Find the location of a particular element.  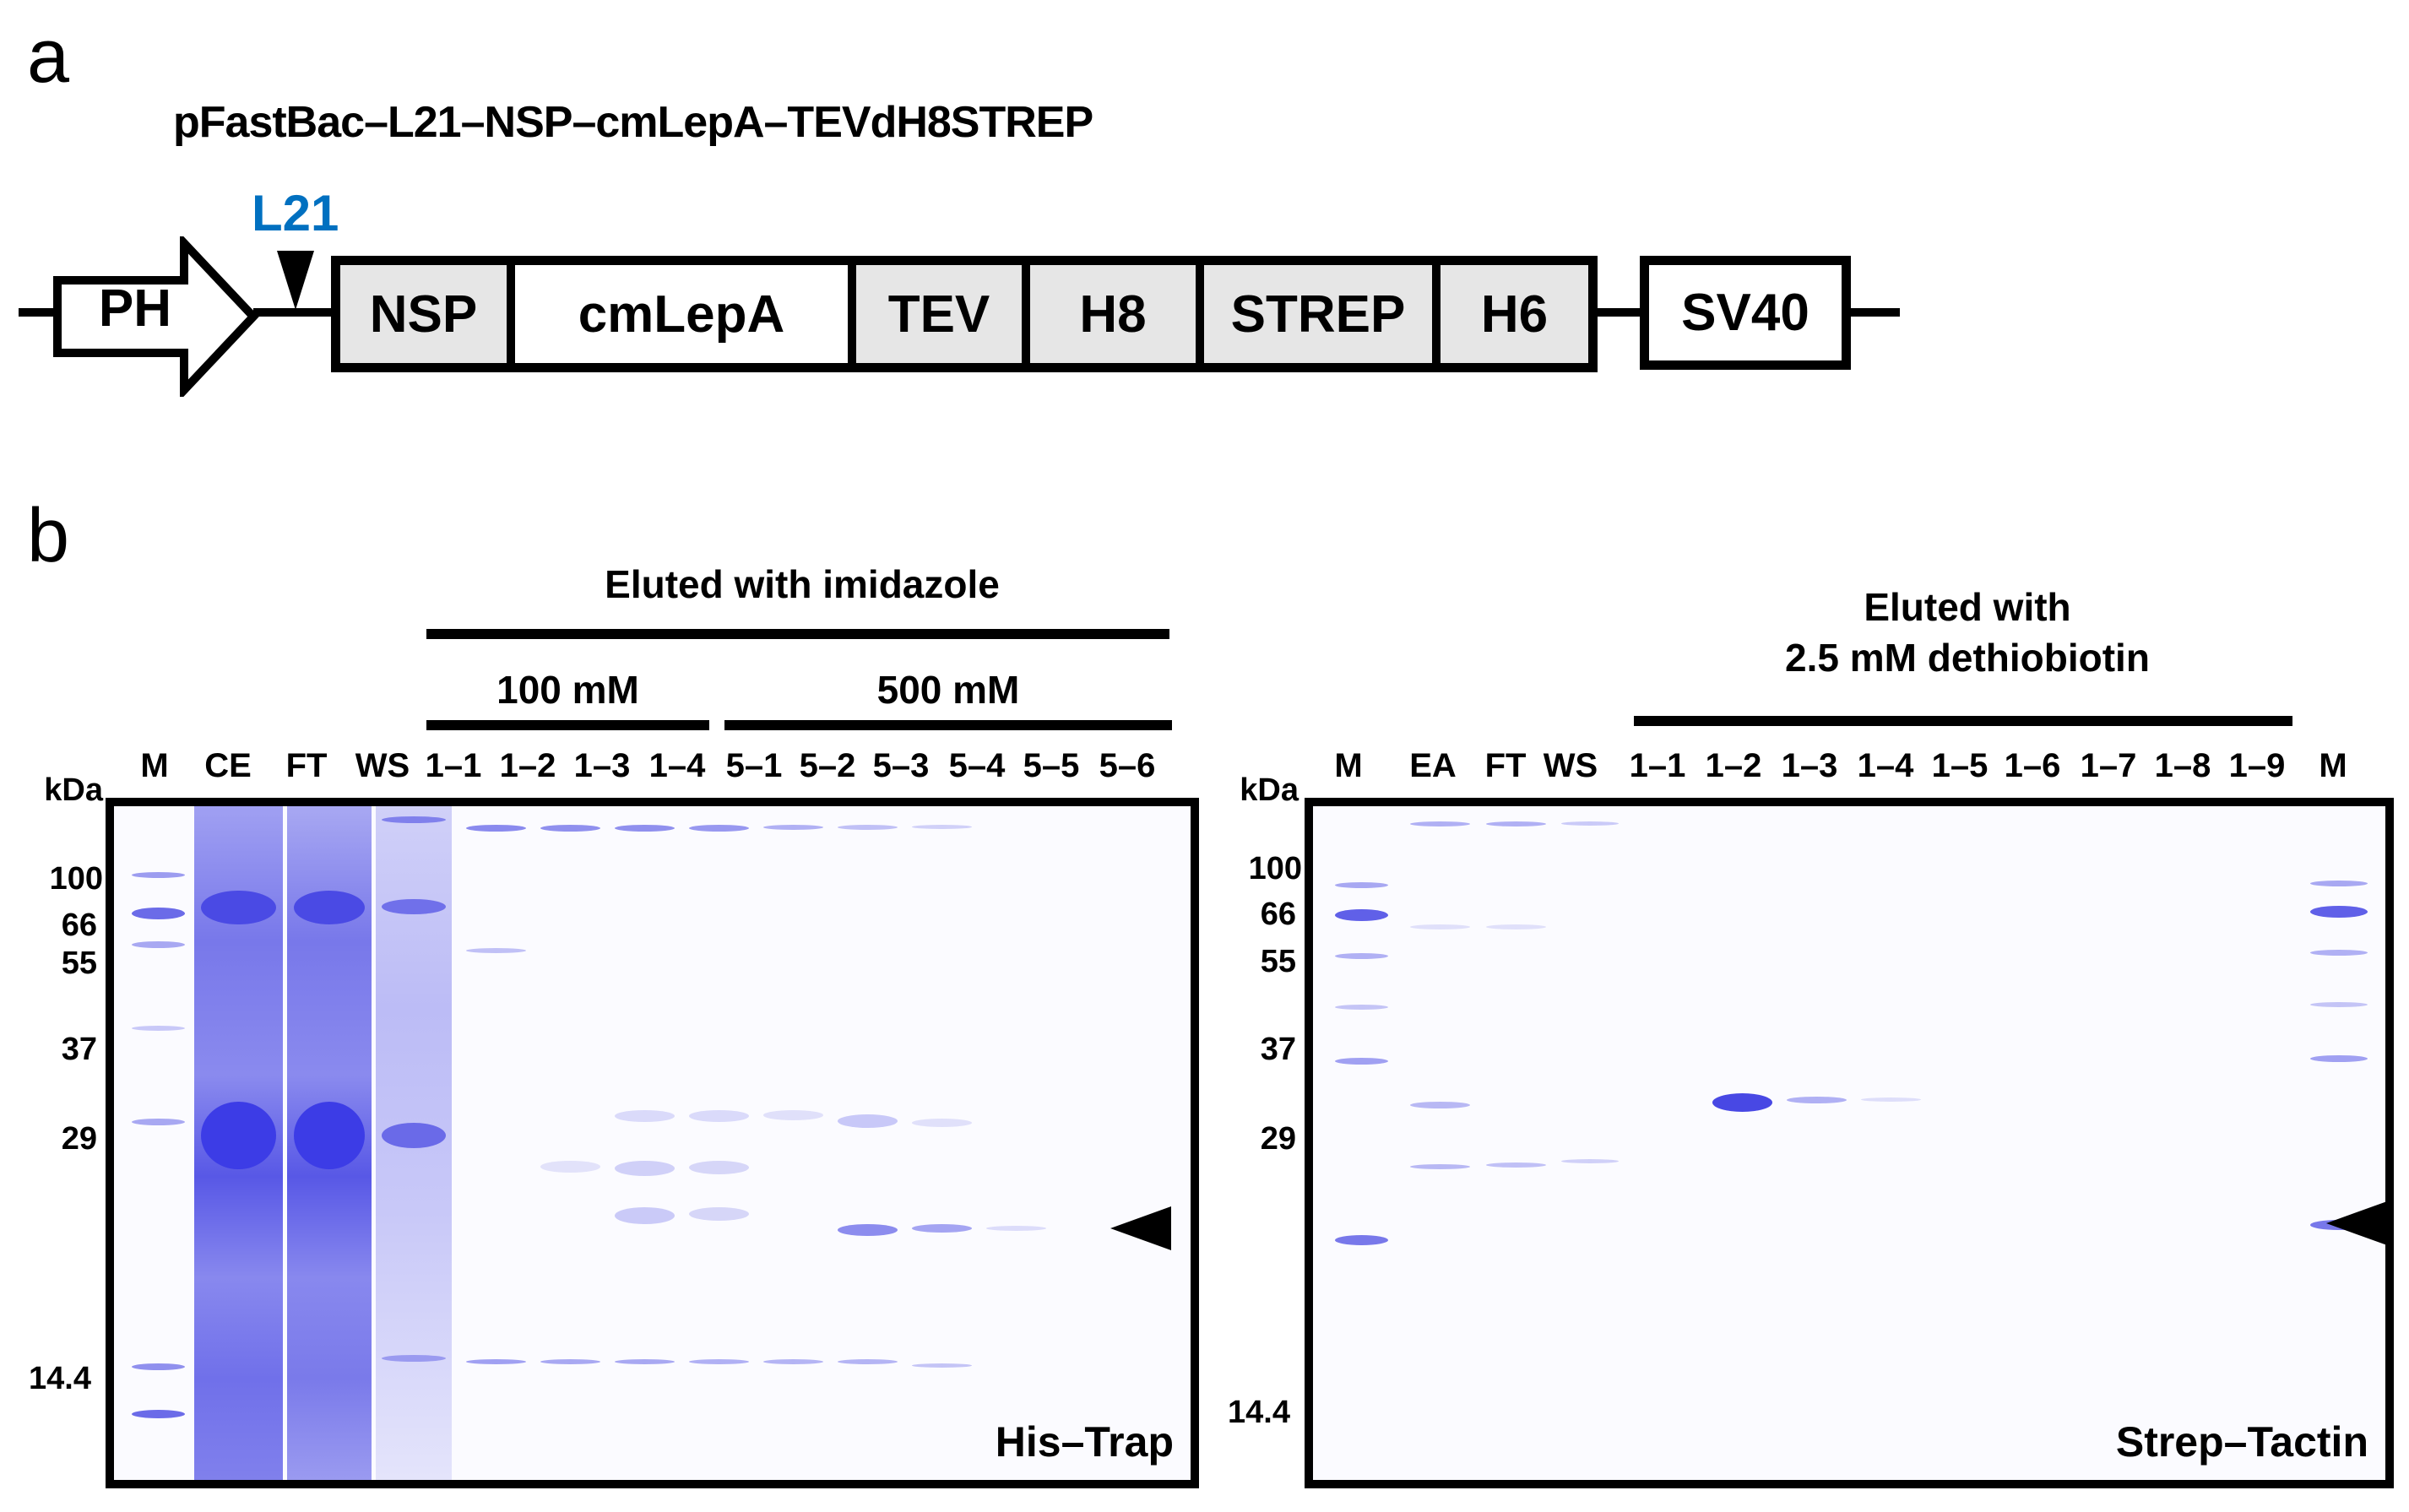

left-gel-name: His–Trap is located at coordinates (1084, 1442).